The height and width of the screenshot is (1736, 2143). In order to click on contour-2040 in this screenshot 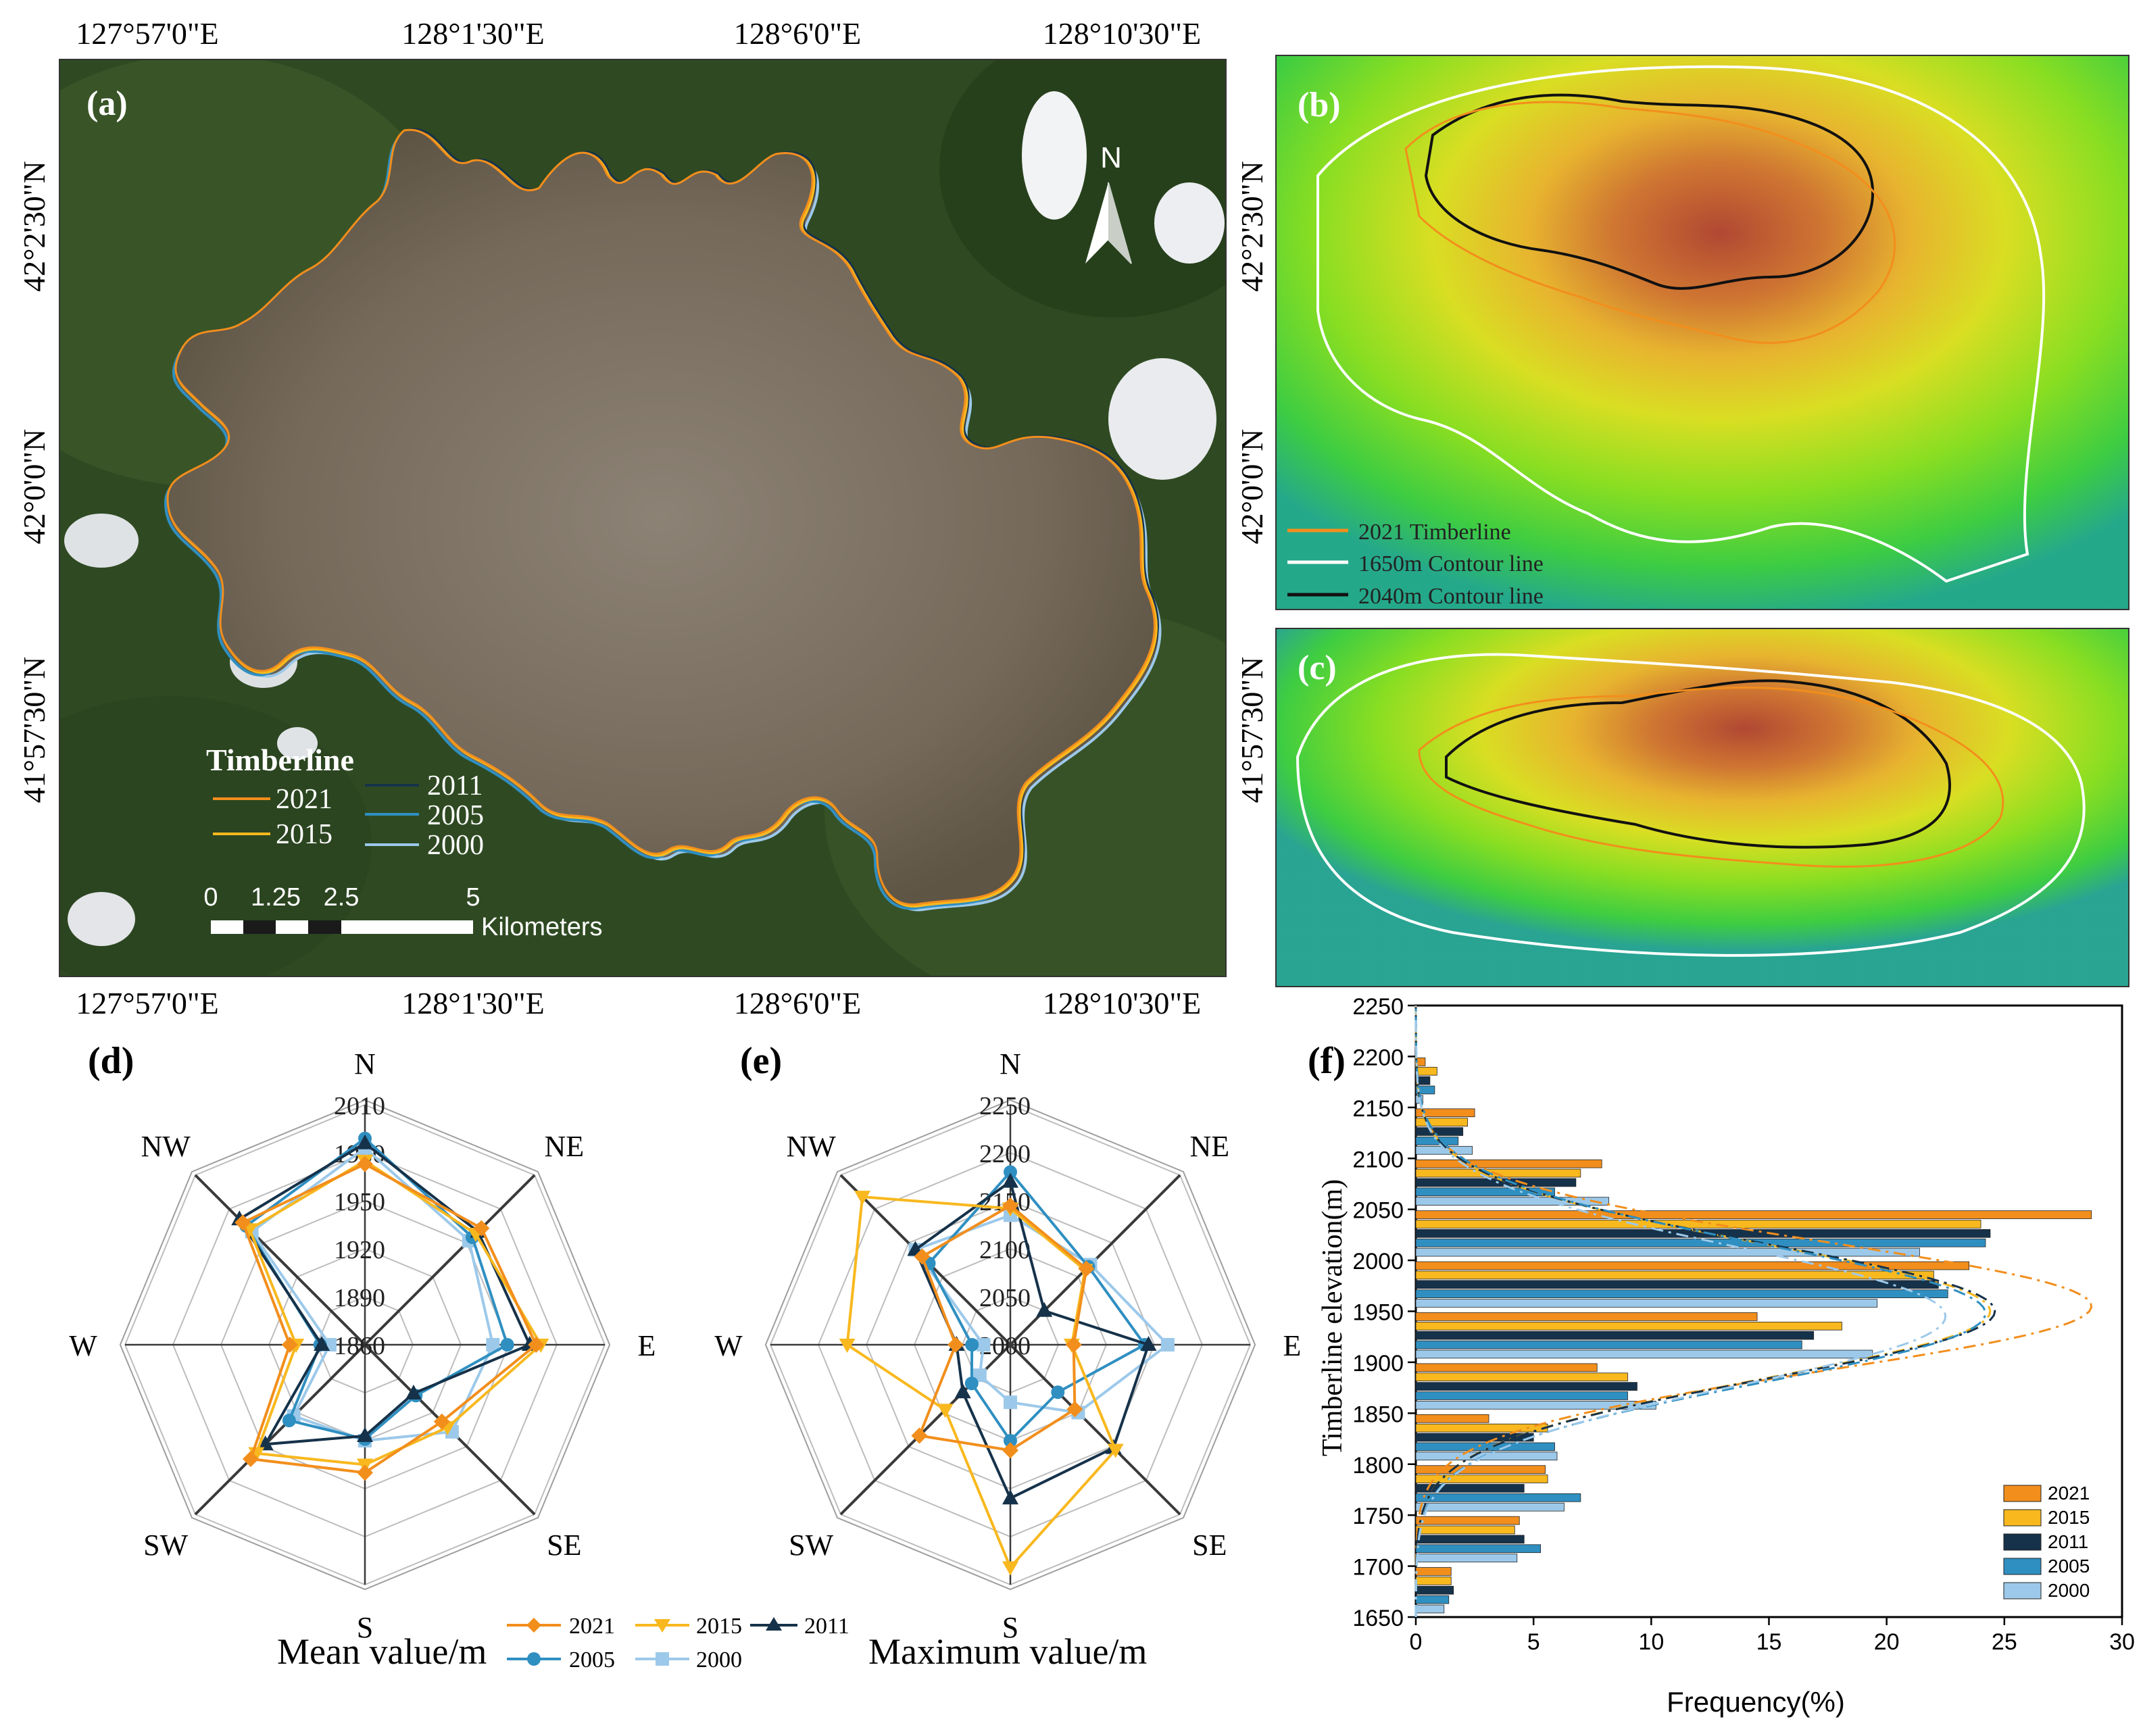, I will do `click(1649, 191)`.